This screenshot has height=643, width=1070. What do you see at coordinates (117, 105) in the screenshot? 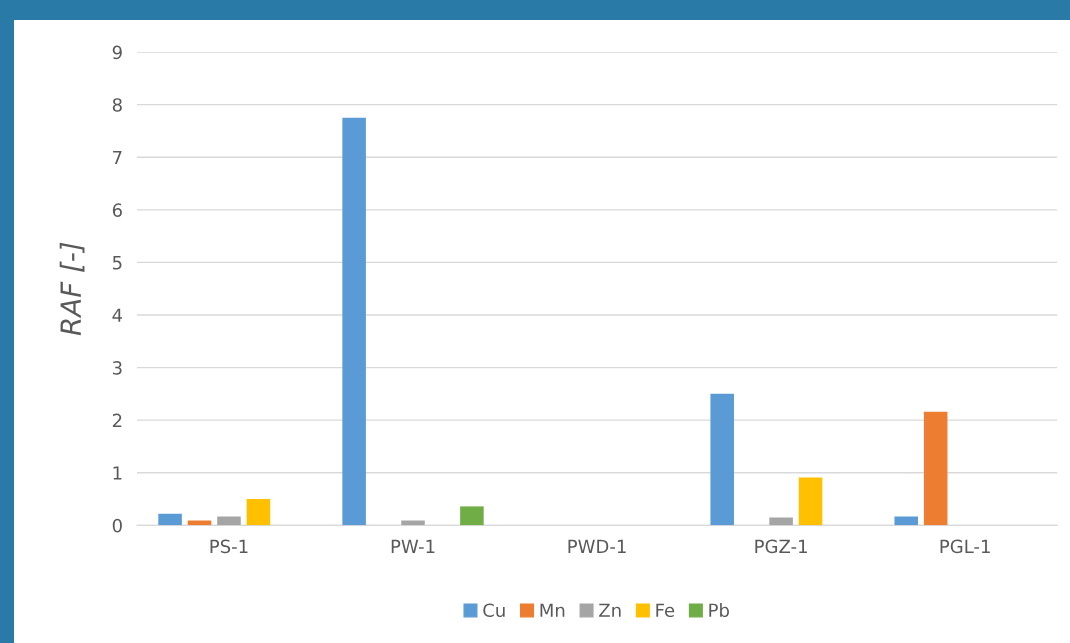
I see `y-tick-label: 8` at bounding box center [117, 105].